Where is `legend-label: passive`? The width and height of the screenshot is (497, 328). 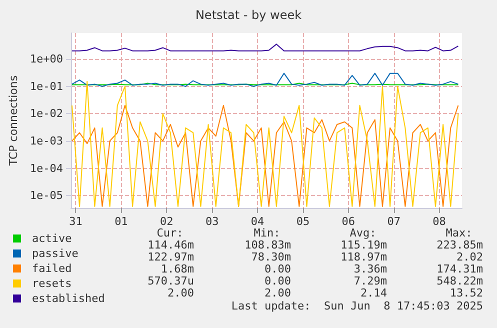
legend-label: passive is located at coordinates (55, 253).